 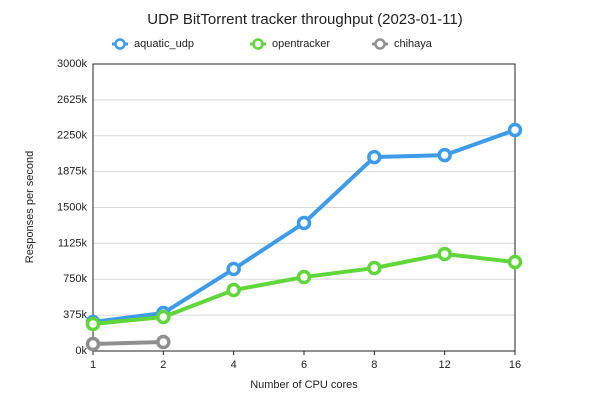 I want to click on legend-label: opentracker, so click(x=301, y=44).